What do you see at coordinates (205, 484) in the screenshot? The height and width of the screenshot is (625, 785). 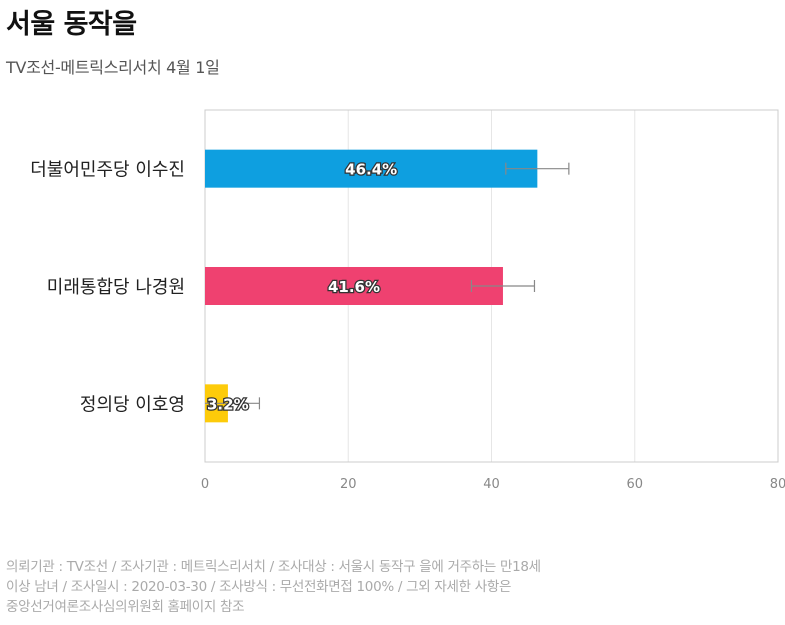 I see `x-tick-label: 0` at bounding box center [205, 484].